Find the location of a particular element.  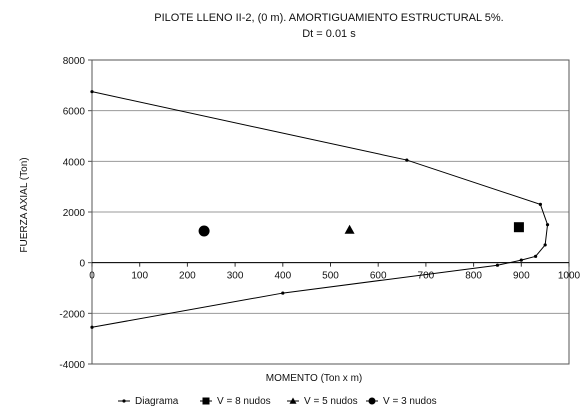

x-tick-label: 0 is located at coordinates (92, 276).